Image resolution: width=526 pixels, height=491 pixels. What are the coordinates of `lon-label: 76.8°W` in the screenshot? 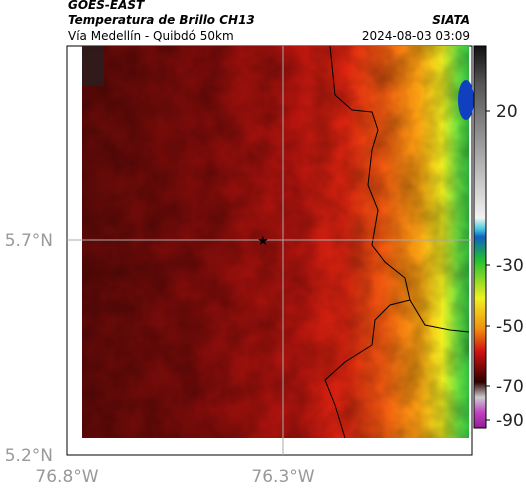 It's located at (66, 477).